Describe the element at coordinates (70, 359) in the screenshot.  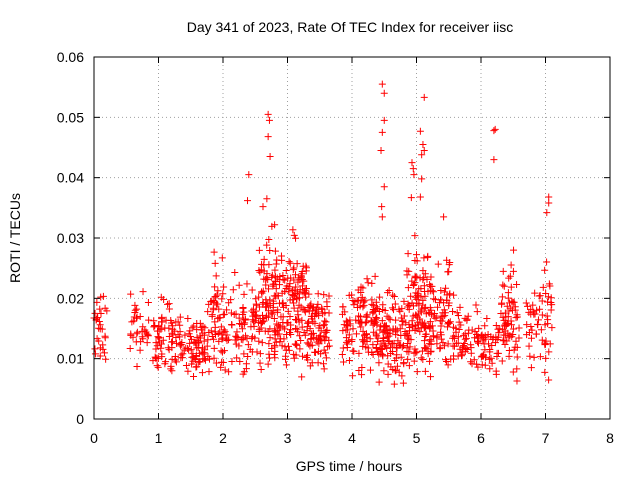
I see `y-tick-label: 0.01` at that location.